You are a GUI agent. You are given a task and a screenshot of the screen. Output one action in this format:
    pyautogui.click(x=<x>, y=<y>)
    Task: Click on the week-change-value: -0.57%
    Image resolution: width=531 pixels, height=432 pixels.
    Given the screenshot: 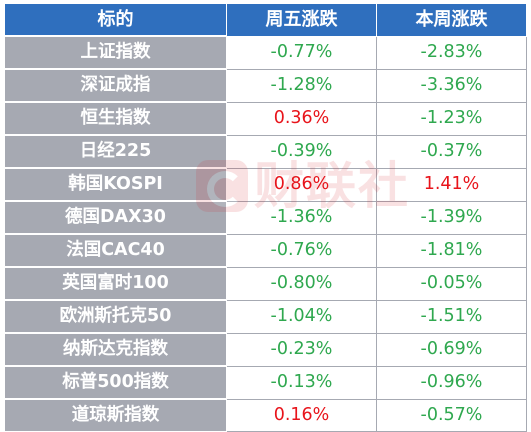 What is the action you would take?
    pyautogui.click(x=451, y=415)
    